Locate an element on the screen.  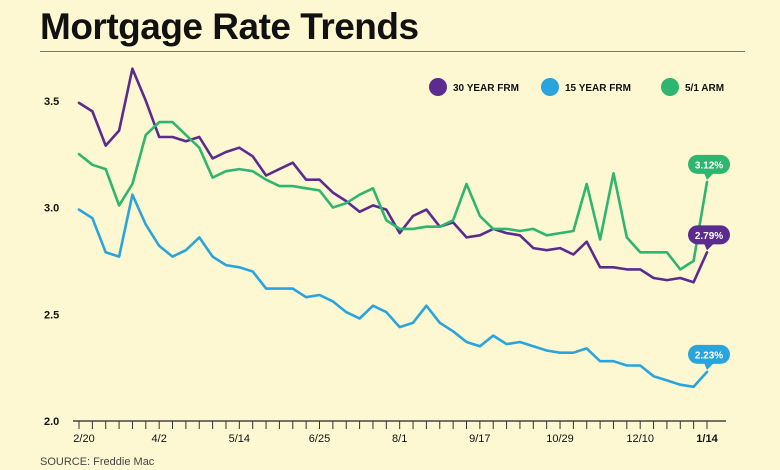
y-tick-label: 2.5 is located at coordinates (51, 315).